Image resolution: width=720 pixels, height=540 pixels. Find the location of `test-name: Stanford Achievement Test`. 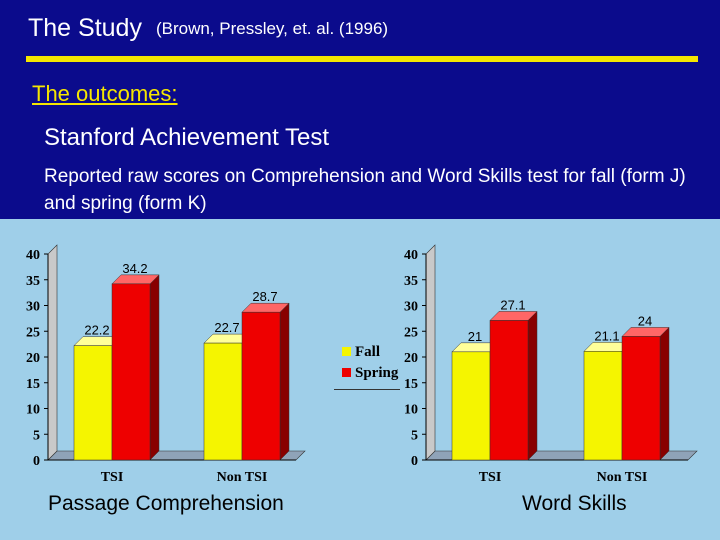

test-name: Stanford Achievement Test is located at coordinates (187, 137).